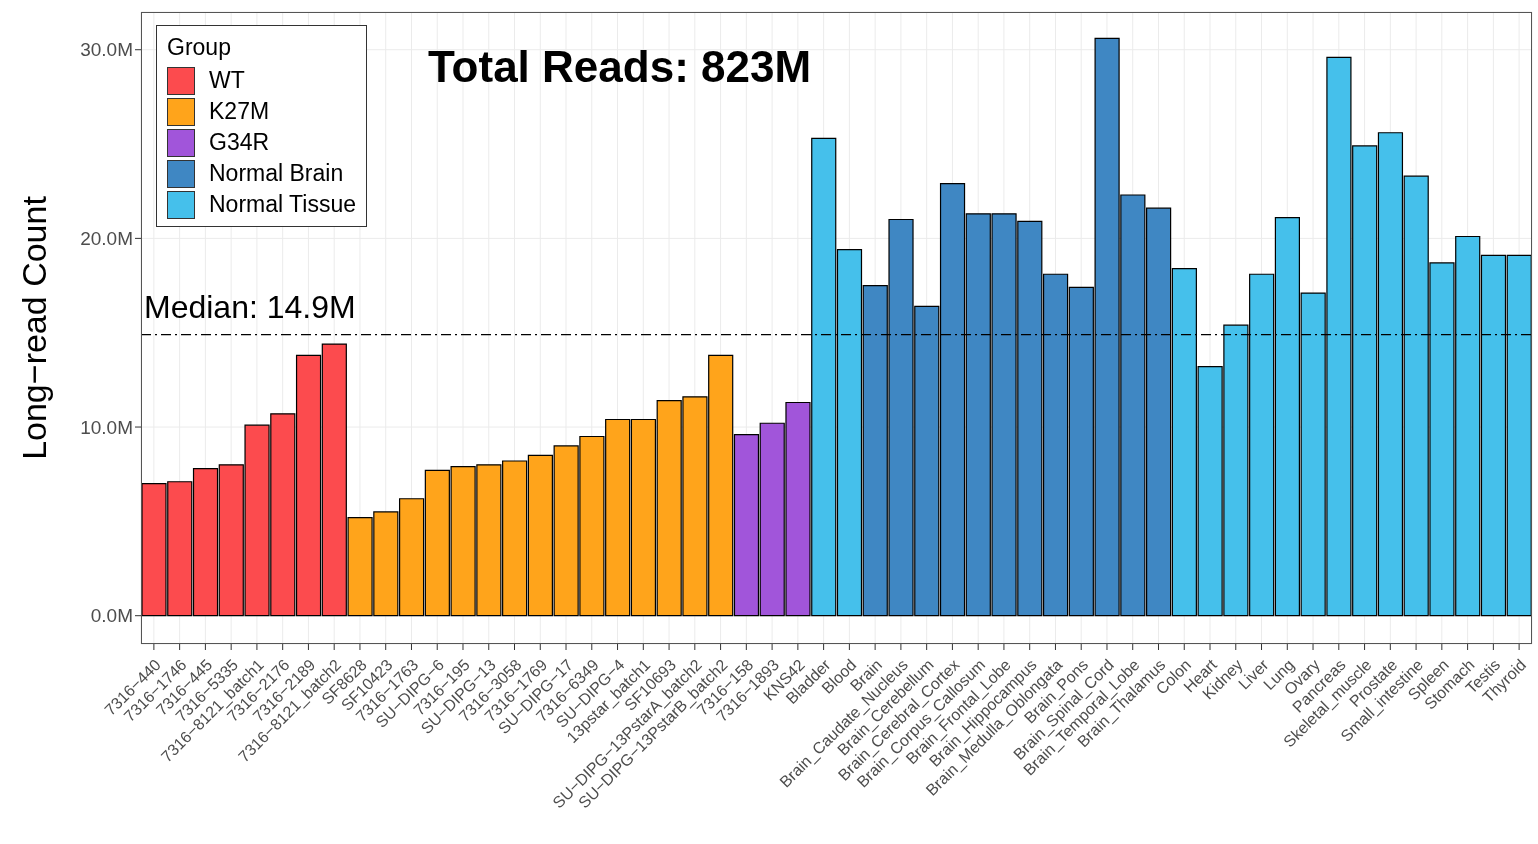  Describe the element at coordinates (620, 67) in the screenshot. I see `annotation: Total Reads: 823M` at that location.